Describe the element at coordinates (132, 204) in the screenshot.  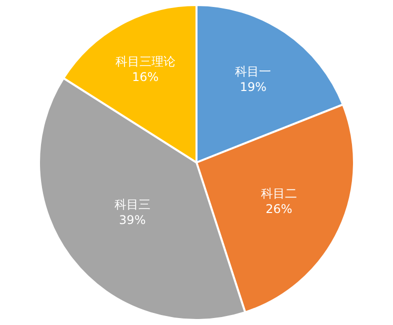
I see `slice-label: 科目三` at that location.